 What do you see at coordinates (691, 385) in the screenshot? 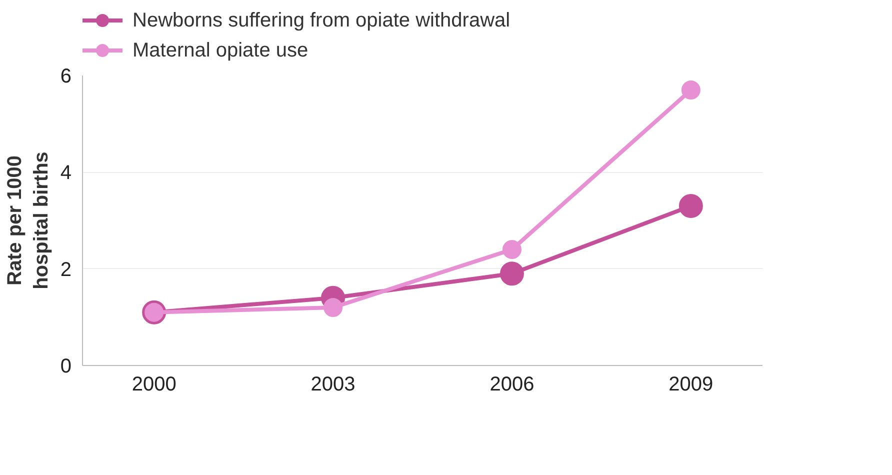
I see `x-tick-label: 2009` at bounding box center [691, 385].